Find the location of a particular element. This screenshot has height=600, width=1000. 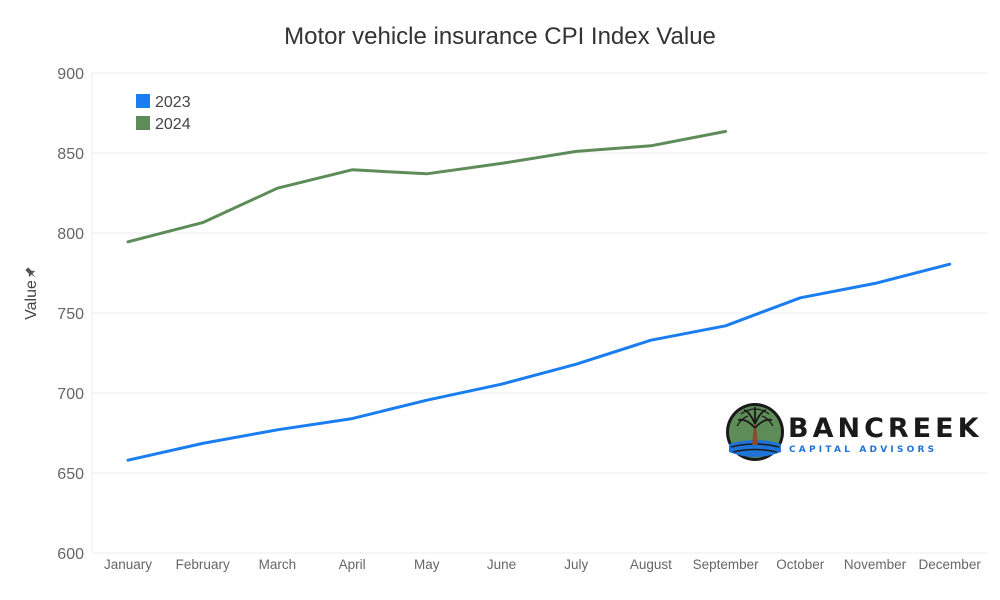

y-axis-label: Value is located at coordinates (31, 300).